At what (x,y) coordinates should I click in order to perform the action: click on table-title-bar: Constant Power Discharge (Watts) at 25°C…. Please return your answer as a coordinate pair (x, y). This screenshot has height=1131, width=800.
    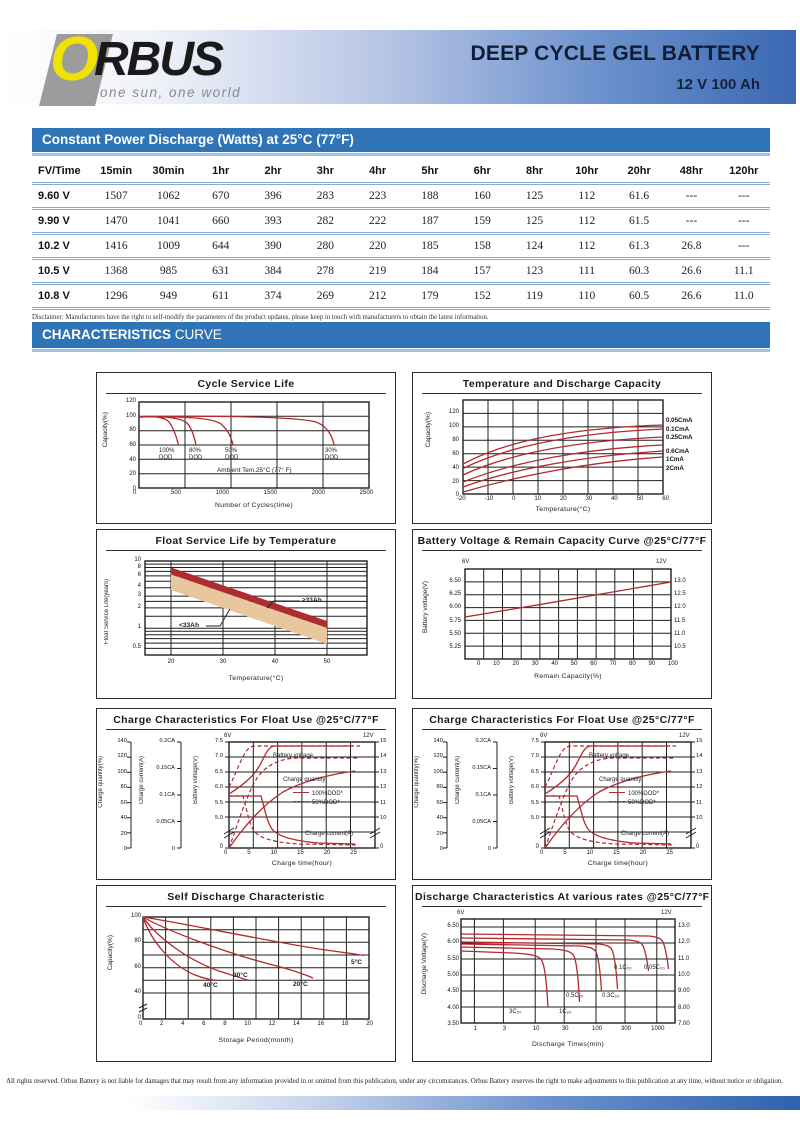
    Looking at the image, I should click on (401, 140).